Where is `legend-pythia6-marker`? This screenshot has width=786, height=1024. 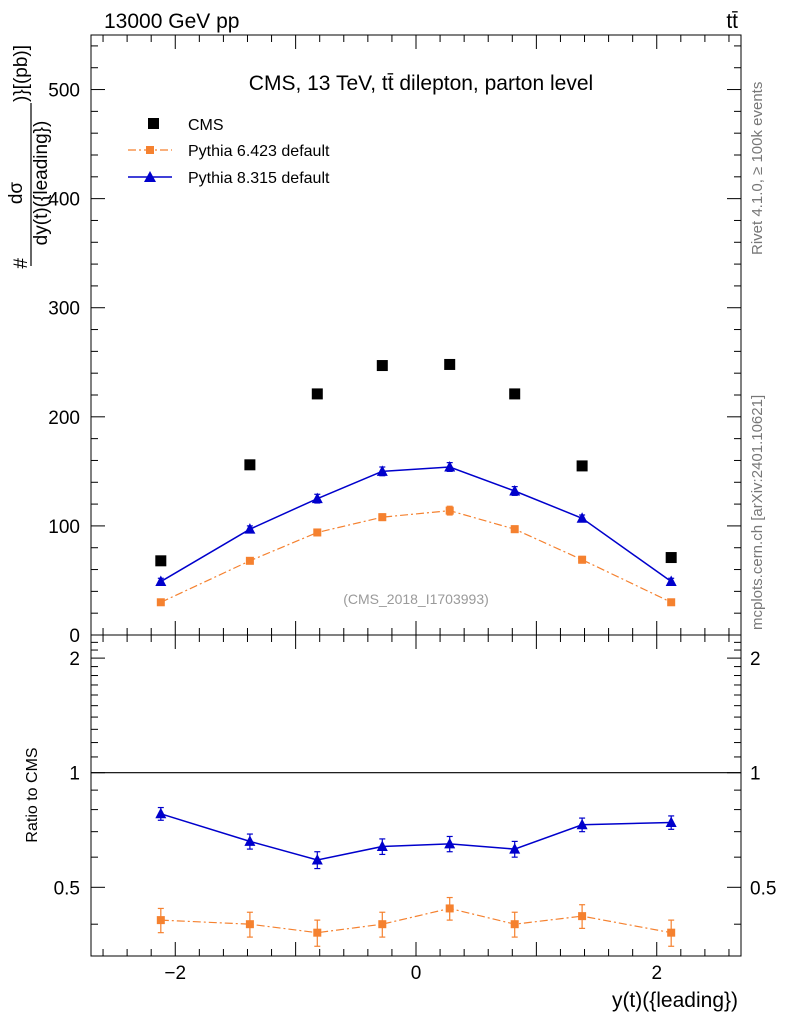
legend-pythia6-marker is located at coordinates (150, 150).